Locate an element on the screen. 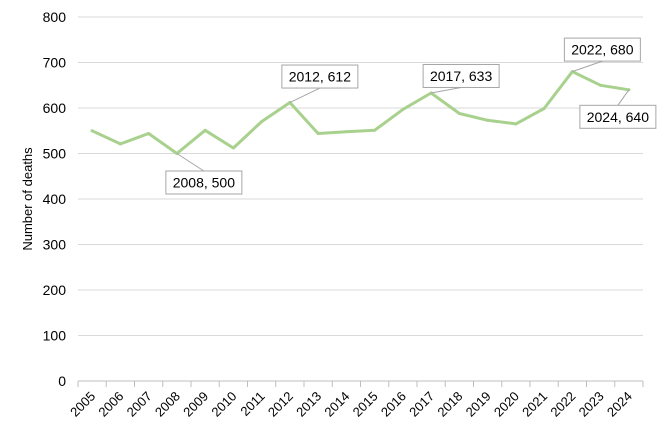 This screenshot has width=671, height=442. y-axis-title: Number of deaths is located at coordinates (27, 199).